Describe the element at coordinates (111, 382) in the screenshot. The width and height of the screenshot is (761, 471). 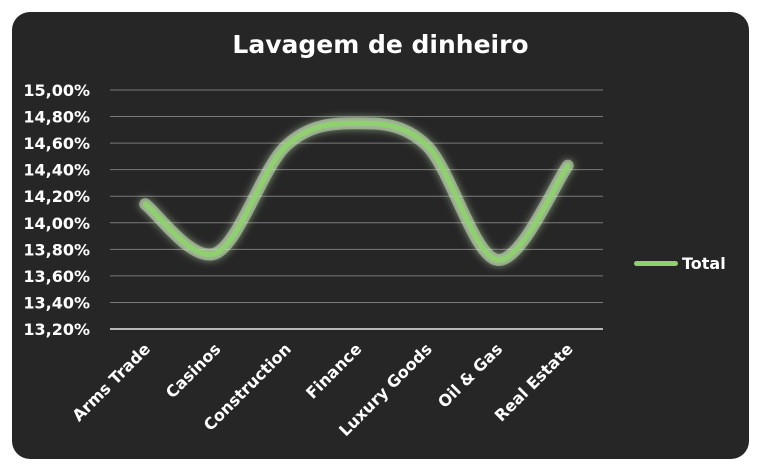
I see `x-tick-label: Arms Trade` at that location.